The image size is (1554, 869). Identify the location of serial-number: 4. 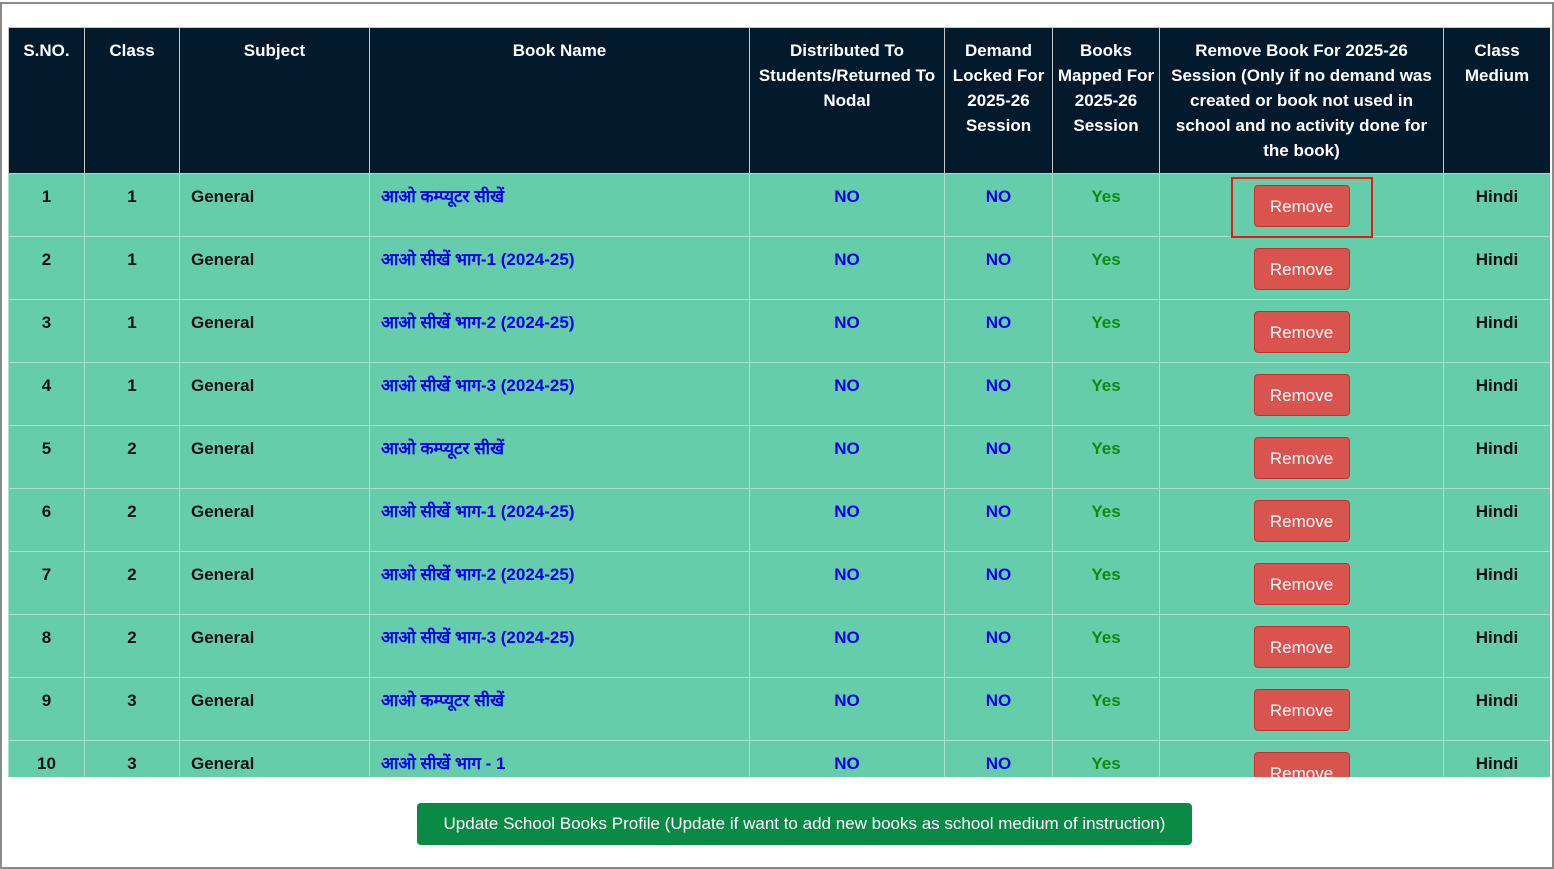
(46, 394).